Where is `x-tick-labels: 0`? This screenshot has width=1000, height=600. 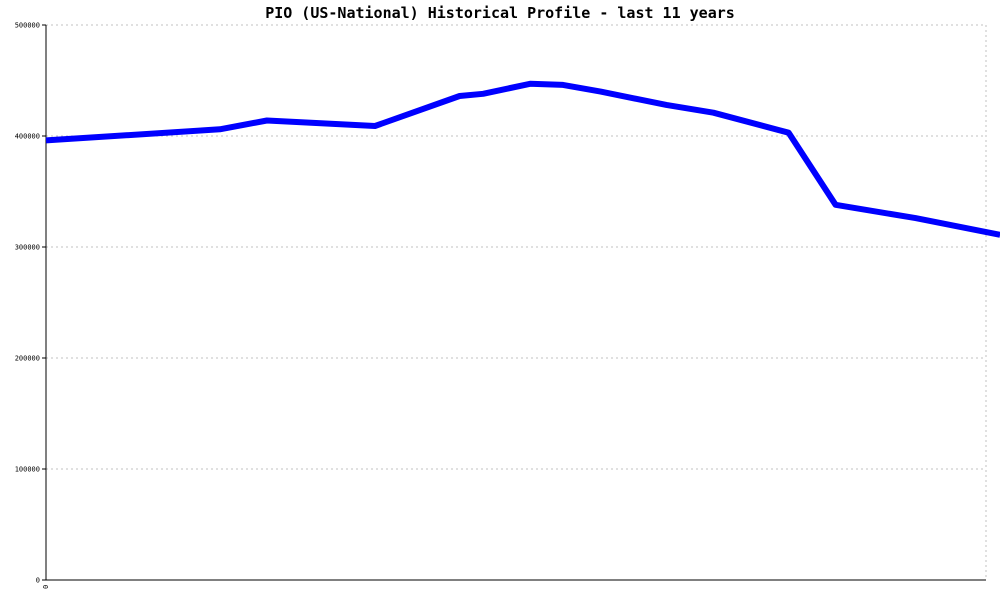 x-tick-labels: 0 is located at coordinates (46, 587).